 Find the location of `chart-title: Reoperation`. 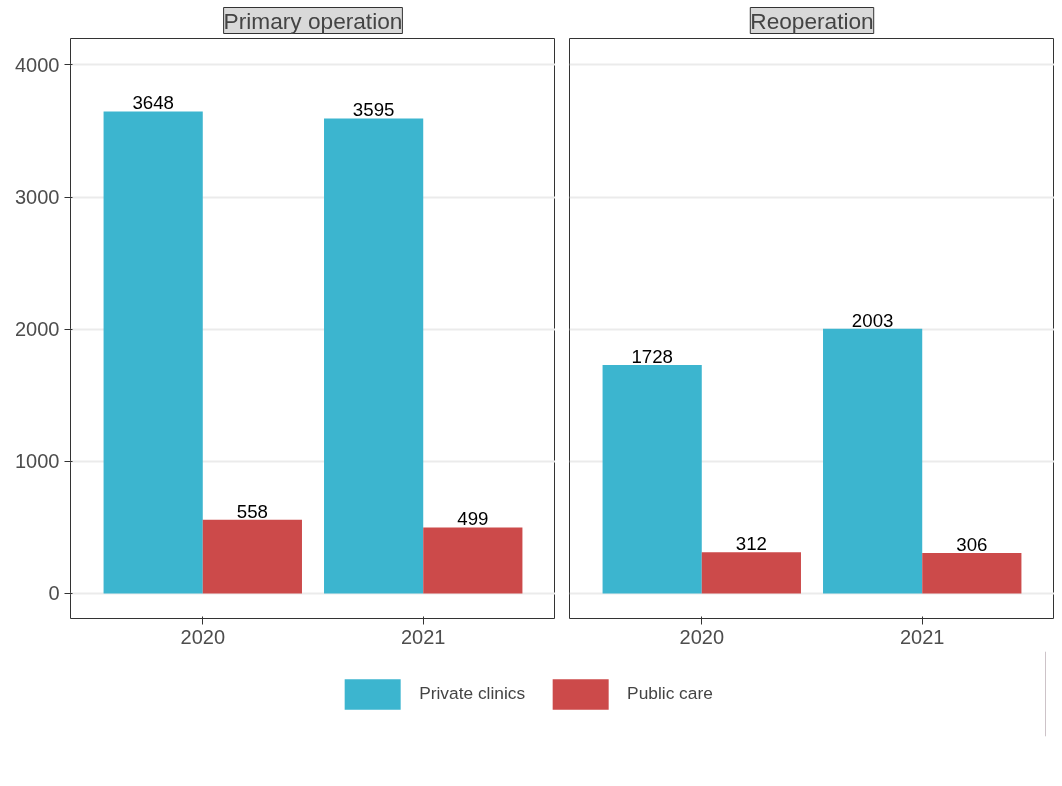

chart-title: Reoperation is located at coordinates (812, 20).